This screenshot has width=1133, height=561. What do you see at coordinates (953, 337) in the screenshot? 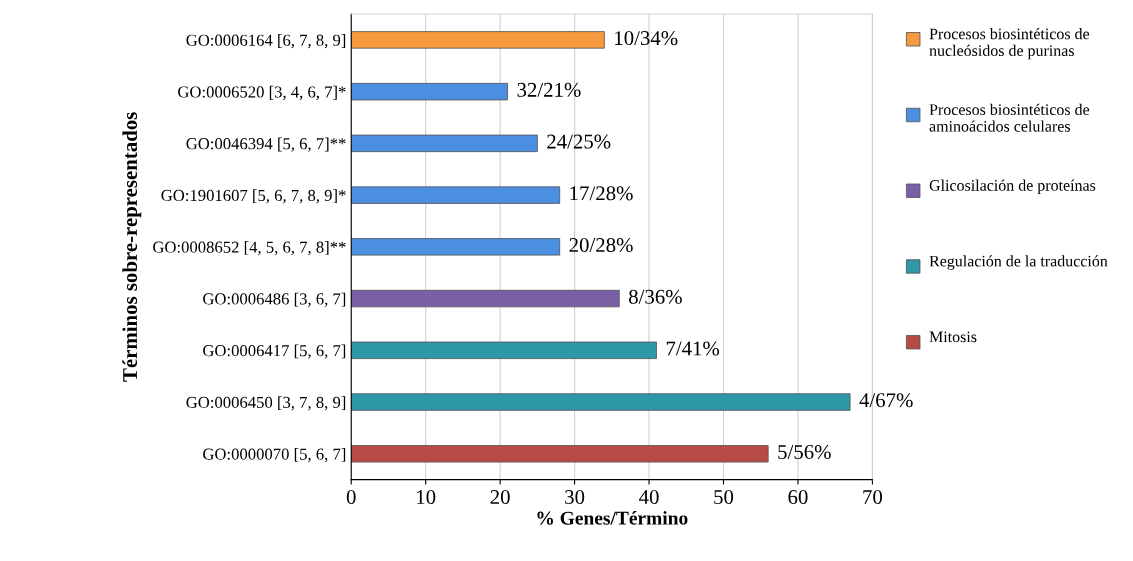
I see `legend-label: Mitosis` at bounding box center [953, 337].